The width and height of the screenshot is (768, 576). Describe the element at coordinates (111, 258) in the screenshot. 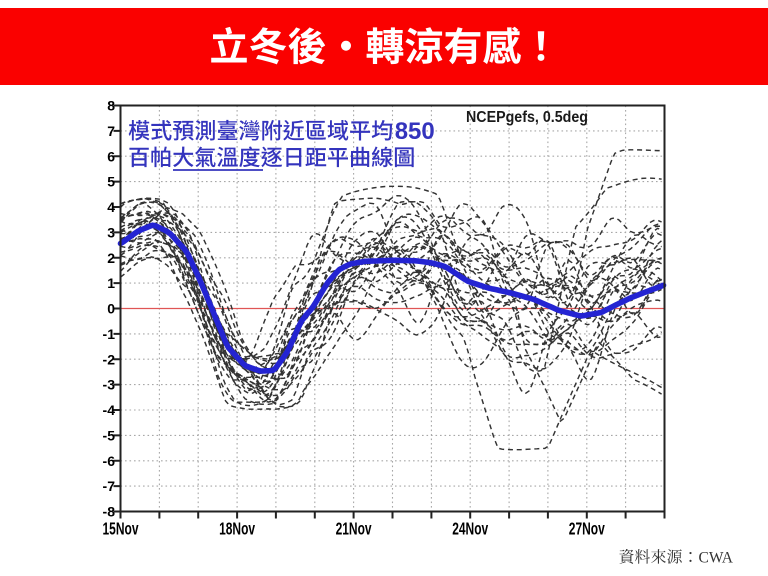

I see `svg-text: 2` at that location.